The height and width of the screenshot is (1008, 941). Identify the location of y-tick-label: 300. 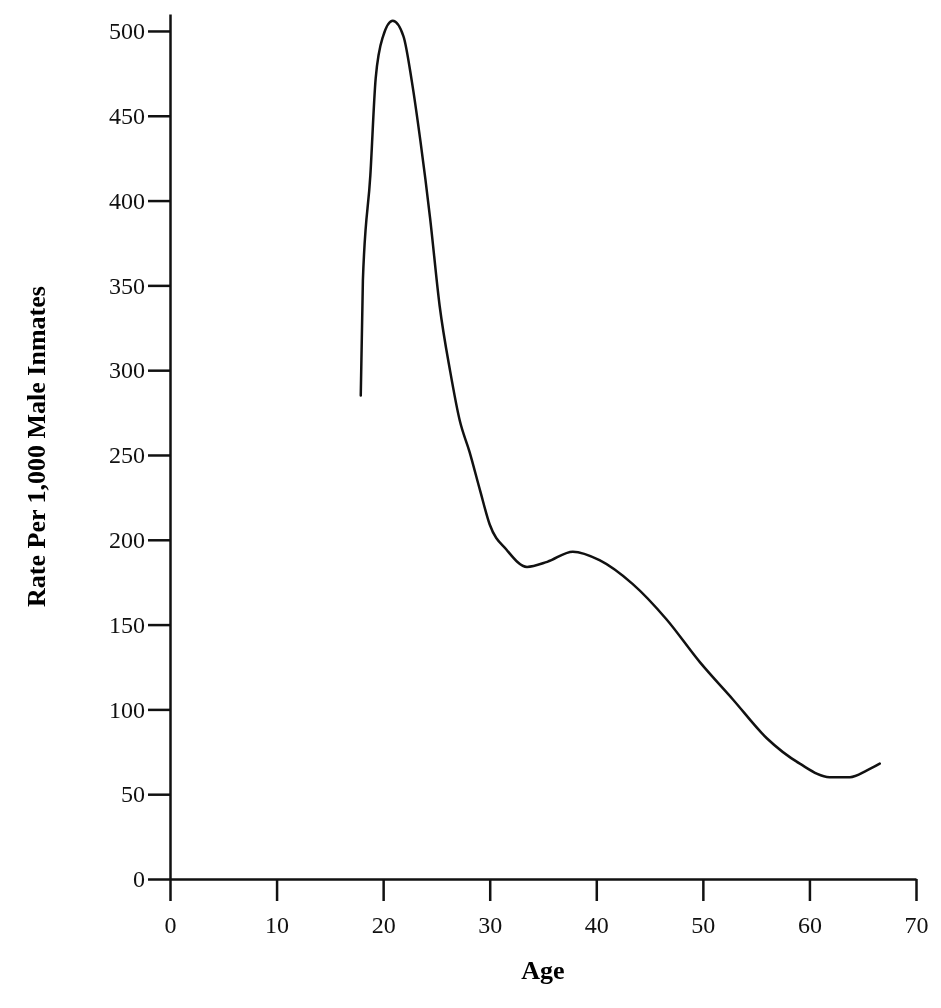
(127, 370).